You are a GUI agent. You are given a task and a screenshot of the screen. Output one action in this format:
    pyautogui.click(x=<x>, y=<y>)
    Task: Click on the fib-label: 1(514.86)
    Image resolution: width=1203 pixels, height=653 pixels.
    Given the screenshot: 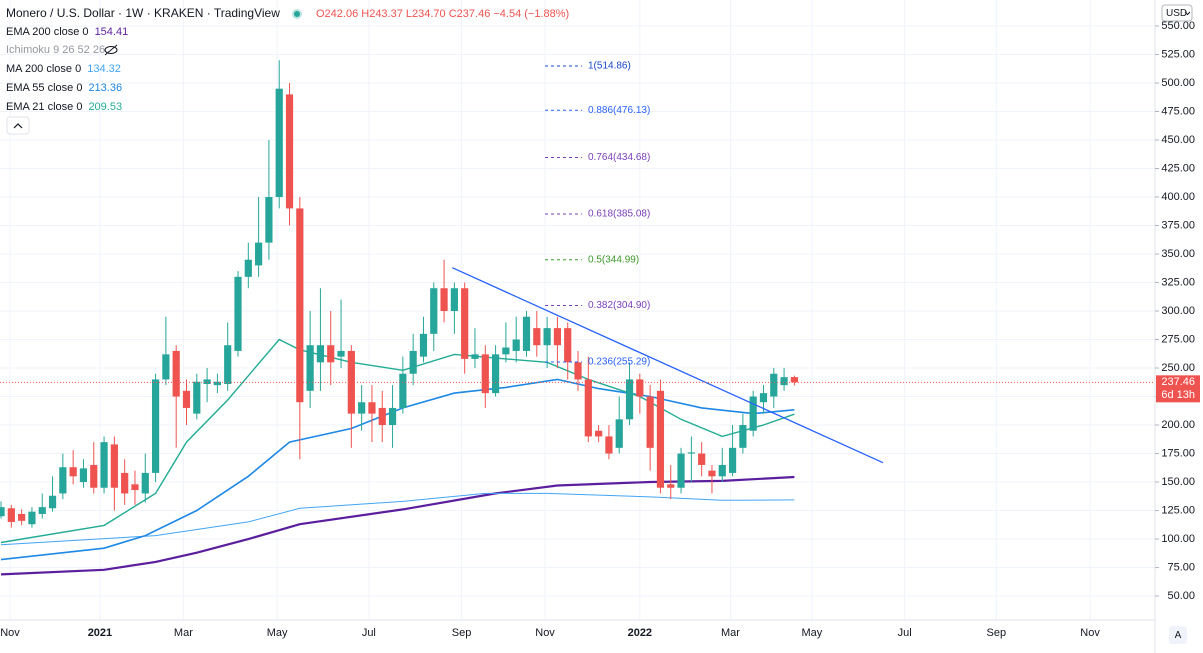 What is the action you would take?
    pyautogui.click(x=609, y=66)
    